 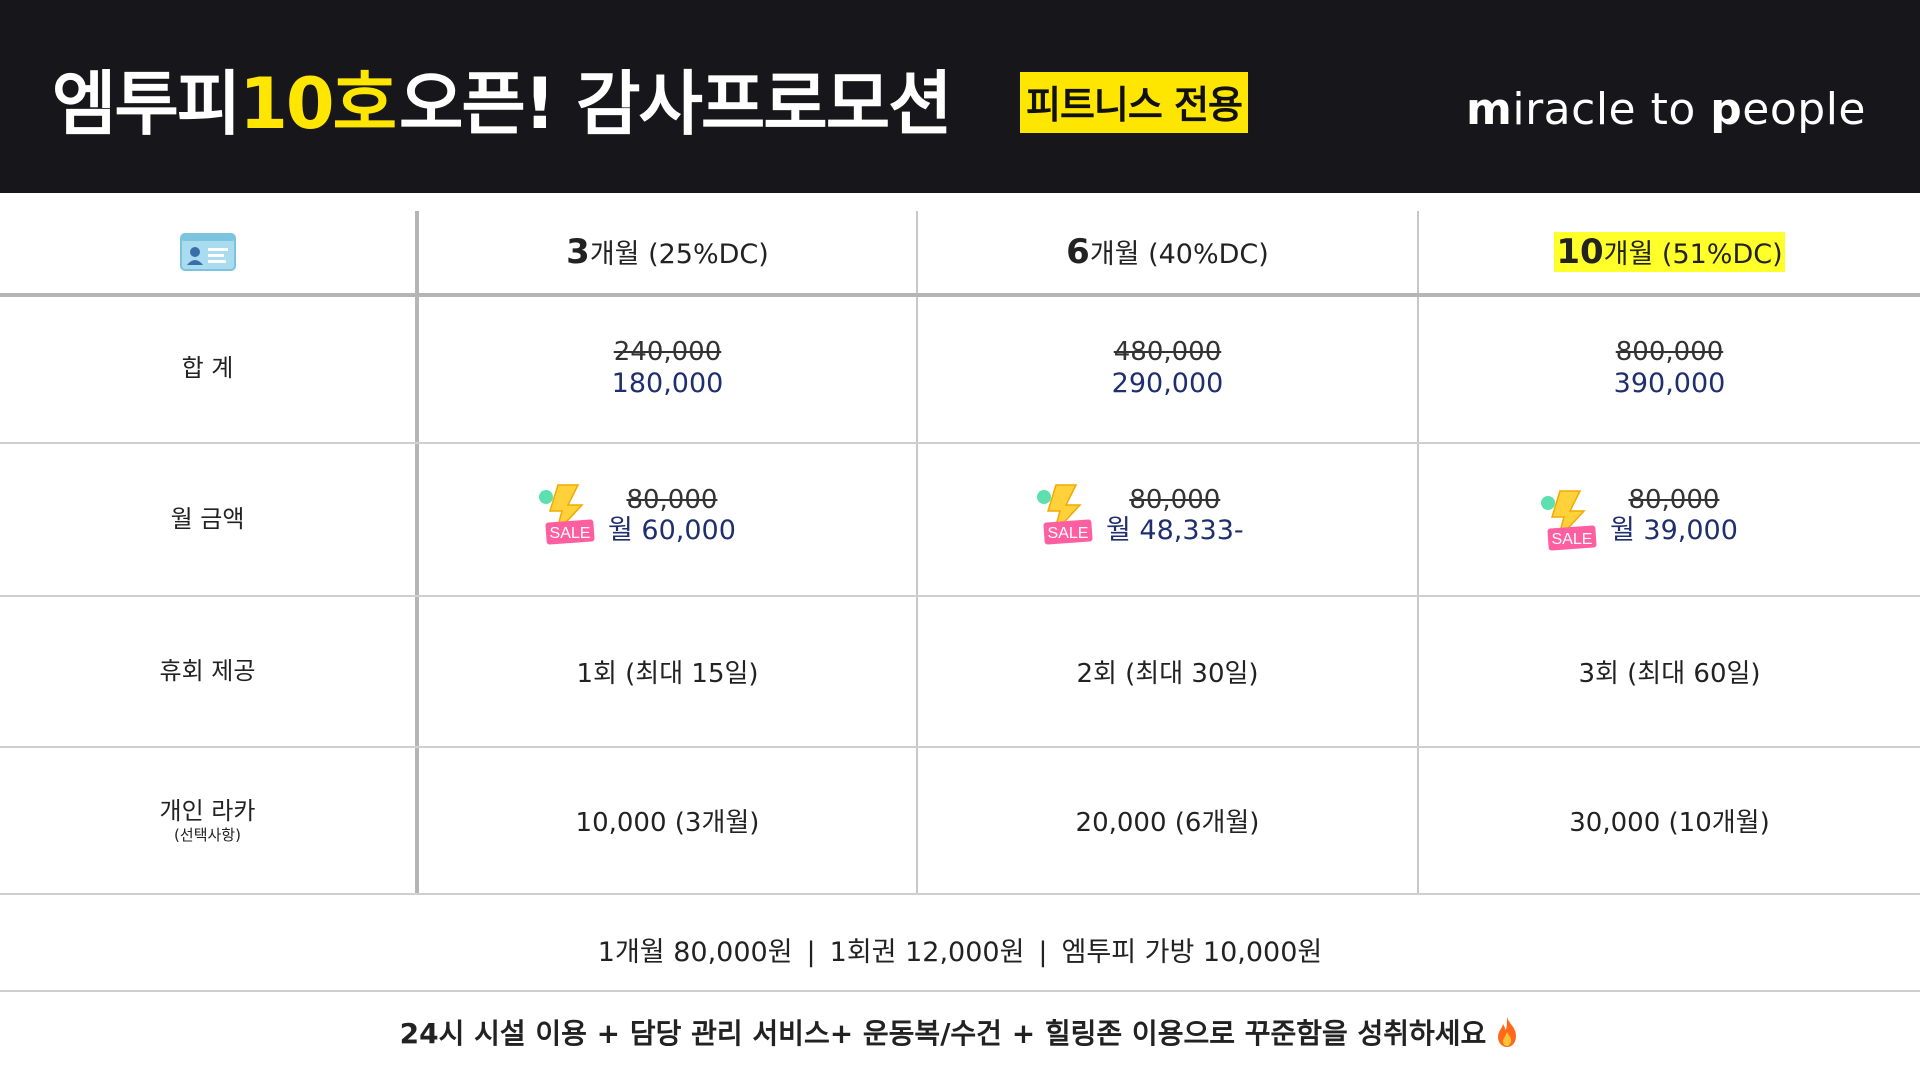 What do you see at coordinates (675, 104) in the screenshot?
I see `title-suffix: 오픈! 감사프로모션` at bounding box center [675, 104].